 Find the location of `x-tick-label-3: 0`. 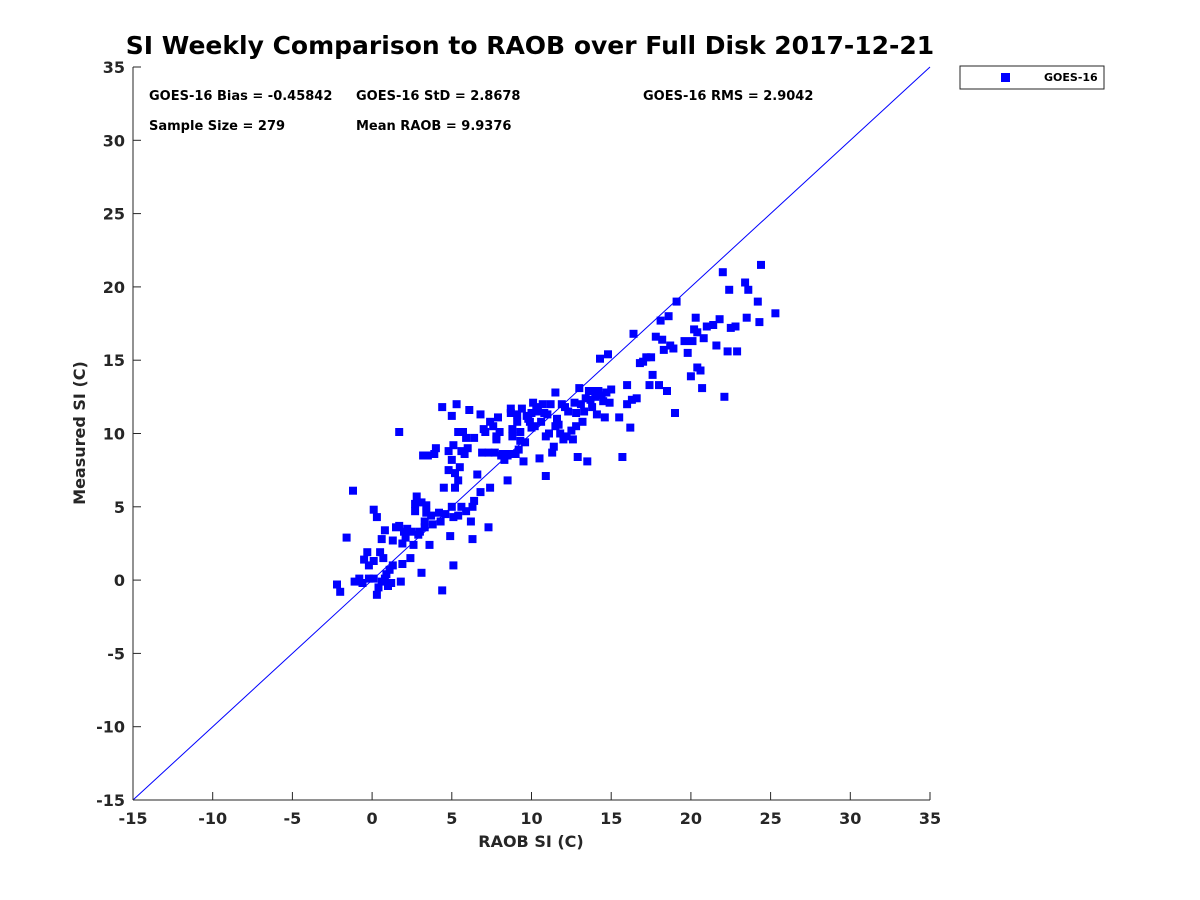

x-tick-label-3: 0 is located at coordinates (372, 818).